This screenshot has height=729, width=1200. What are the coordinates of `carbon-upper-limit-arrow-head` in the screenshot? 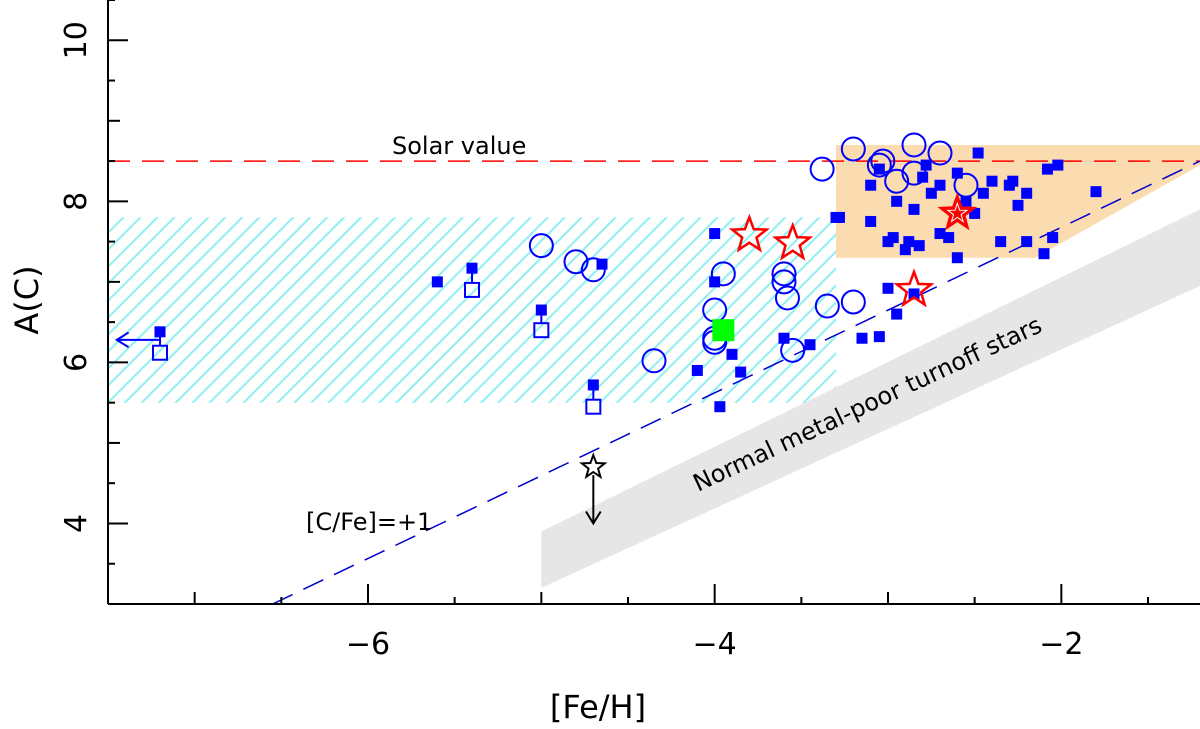 It's located at (593, 518).